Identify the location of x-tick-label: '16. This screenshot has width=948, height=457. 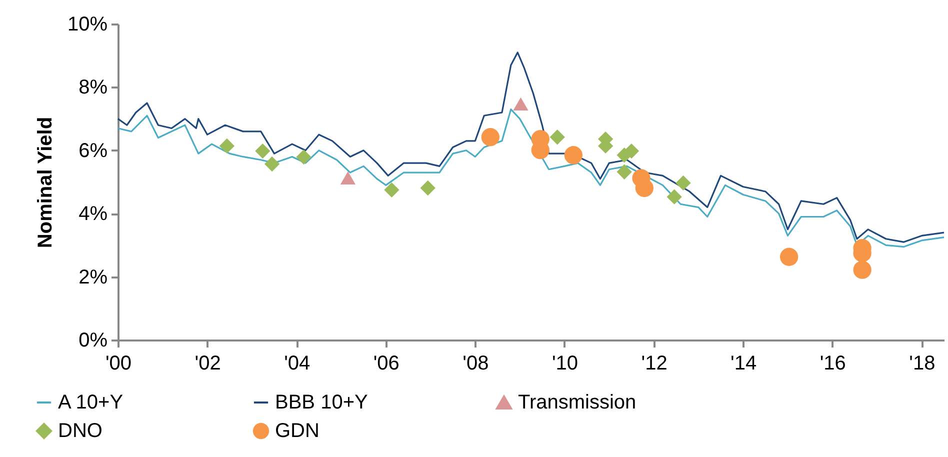
(833, 363).